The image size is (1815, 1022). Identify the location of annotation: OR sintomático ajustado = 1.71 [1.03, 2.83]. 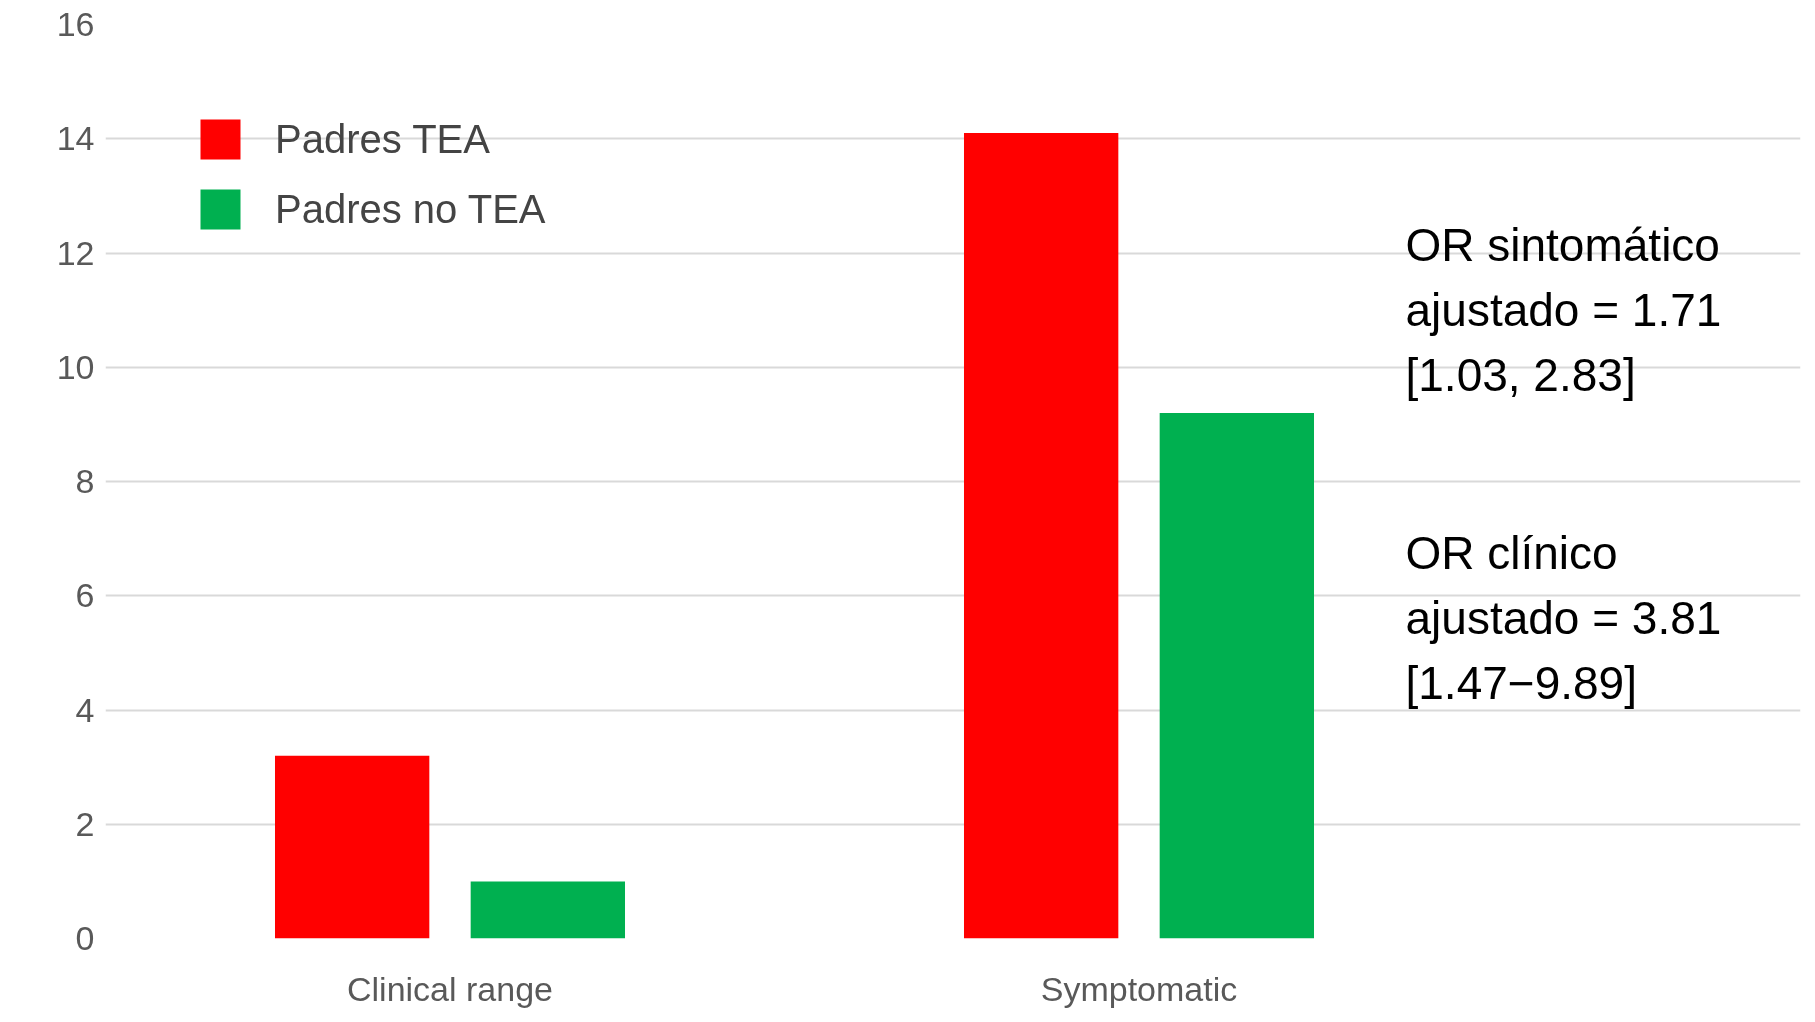
(1563, 309).